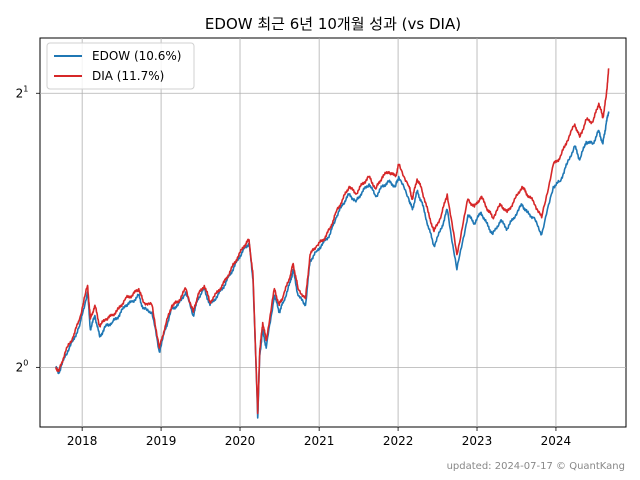  I want to click on x-tick-label-2024: 2024, so click(556, 441).